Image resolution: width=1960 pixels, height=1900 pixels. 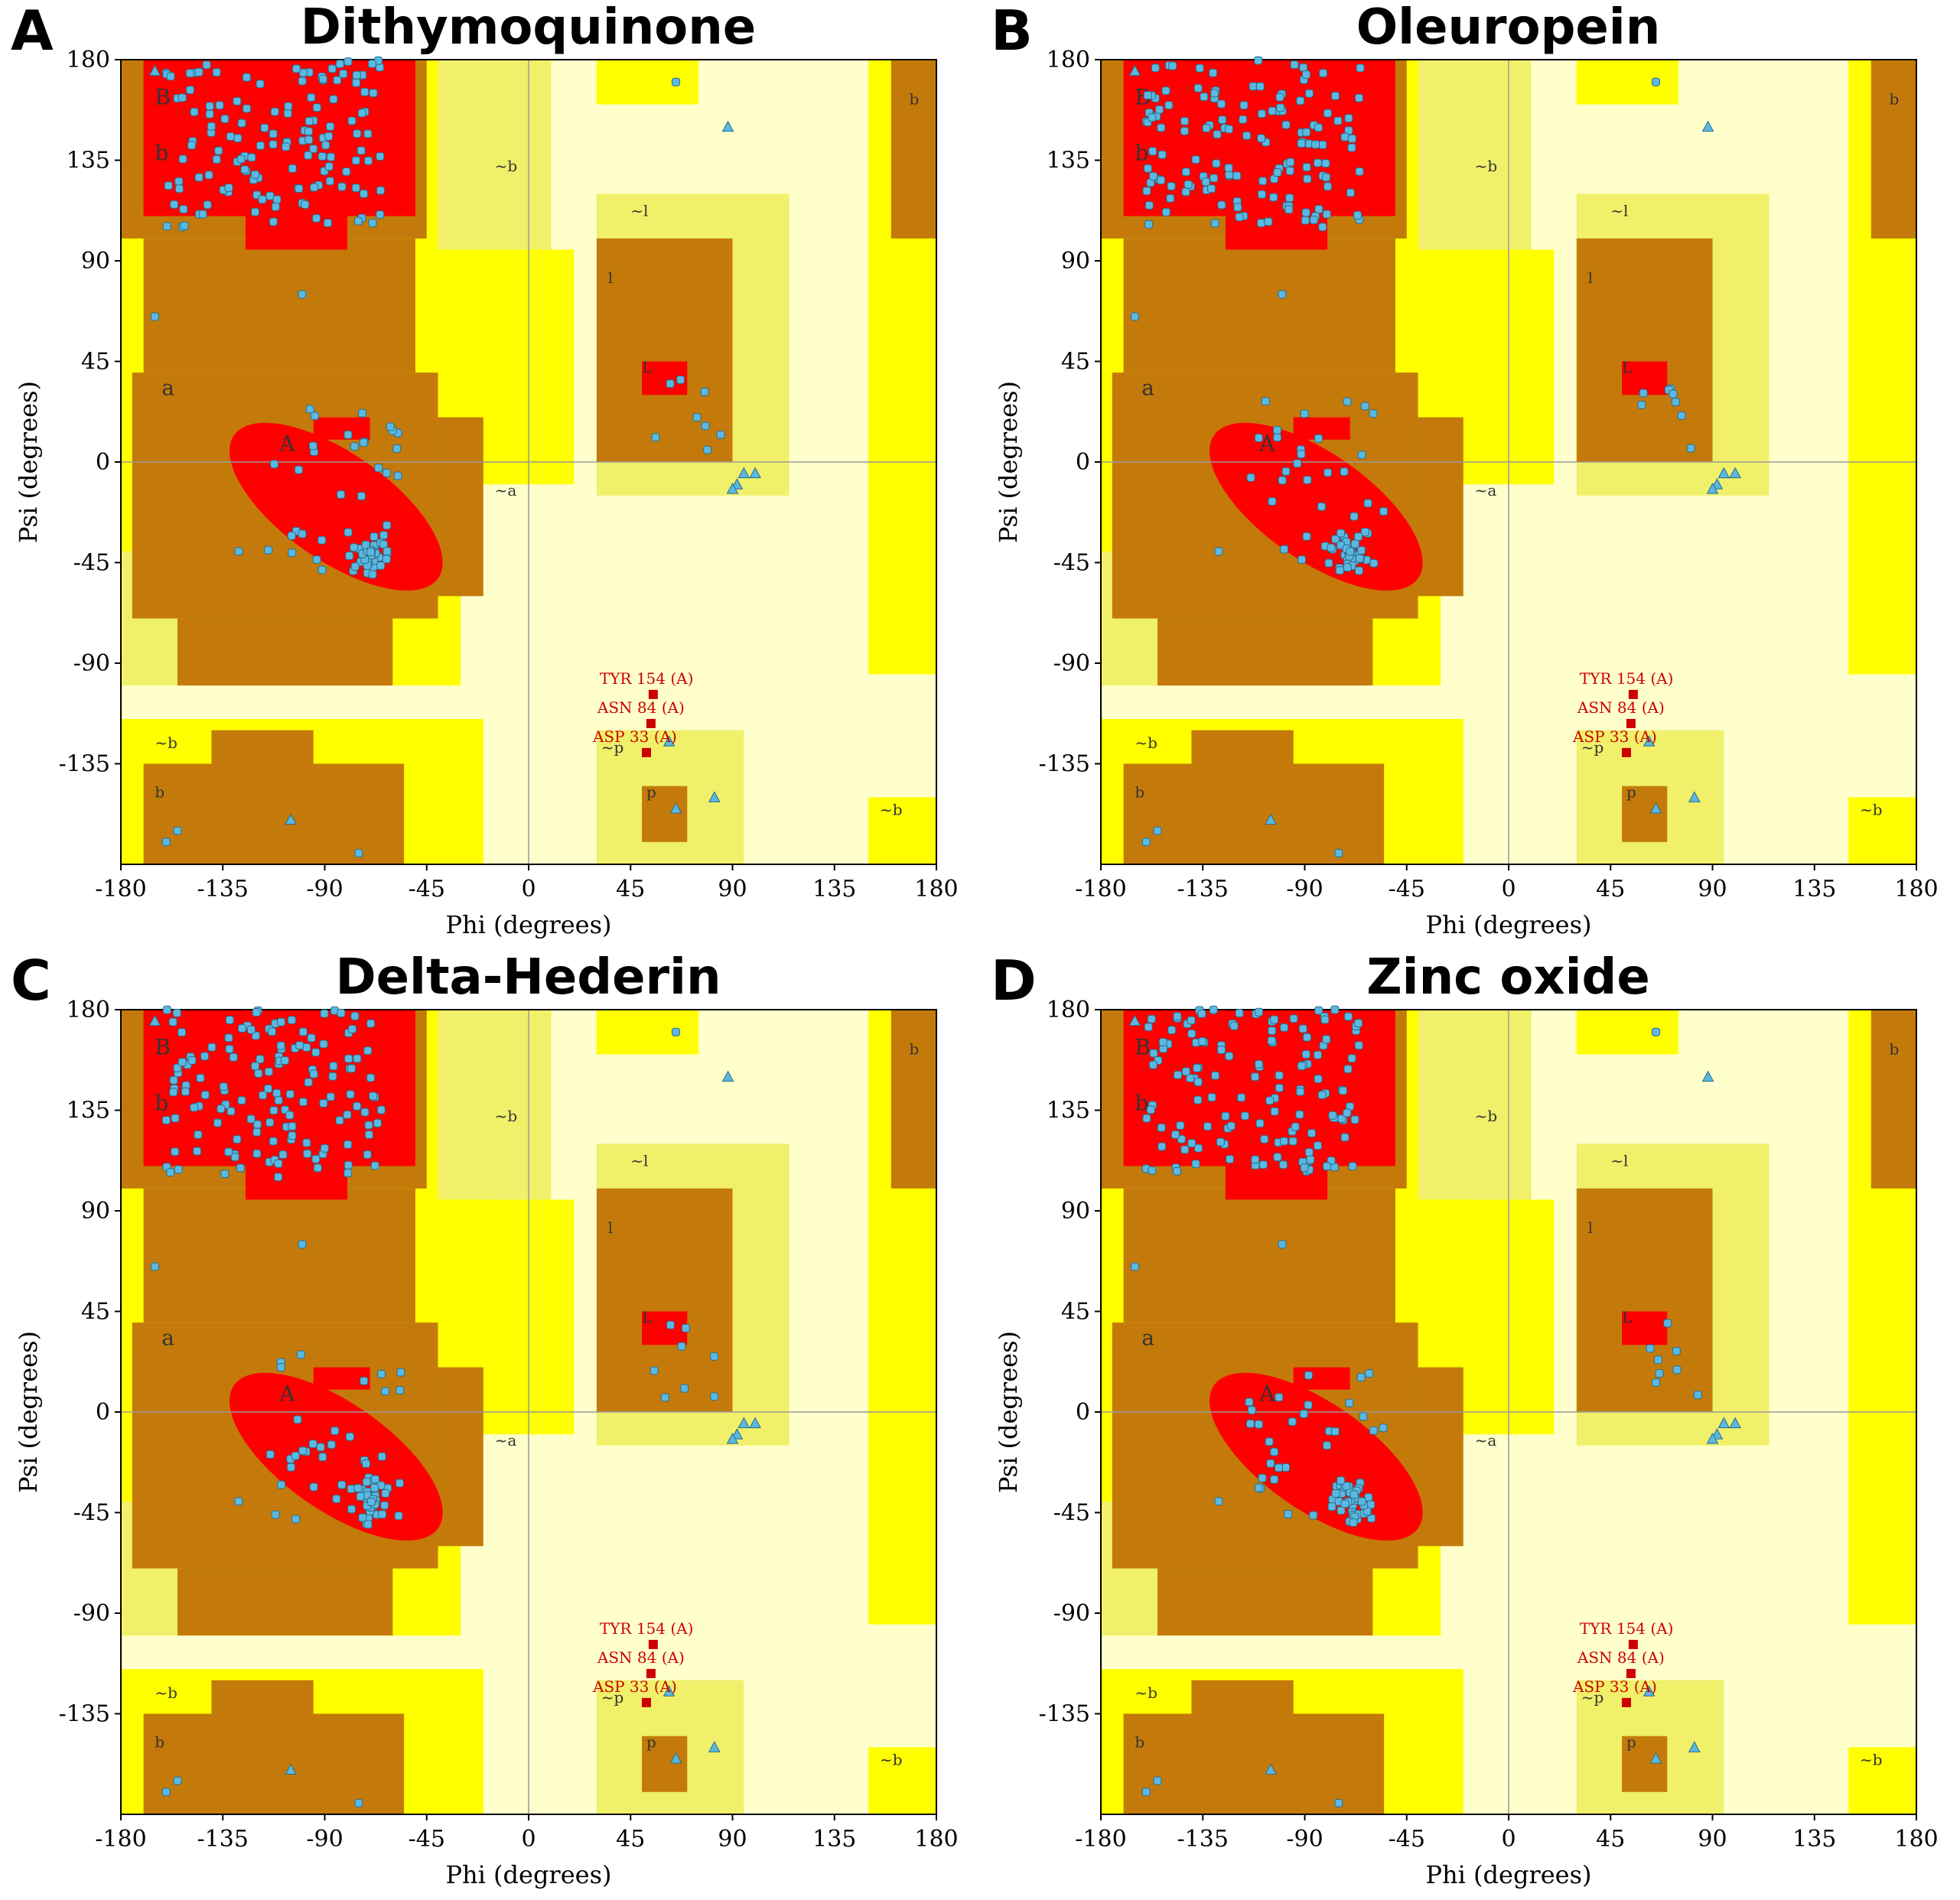 I want to click on x-tick-label: 45, so click(x=1610, y=1839).